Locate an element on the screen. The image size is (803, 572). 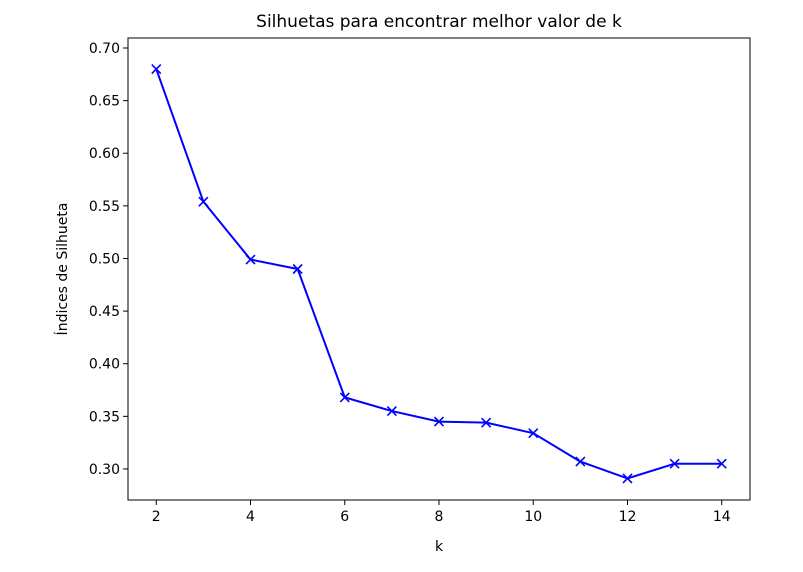
x-tick-label: 12 is located at coordinates (628, 517).